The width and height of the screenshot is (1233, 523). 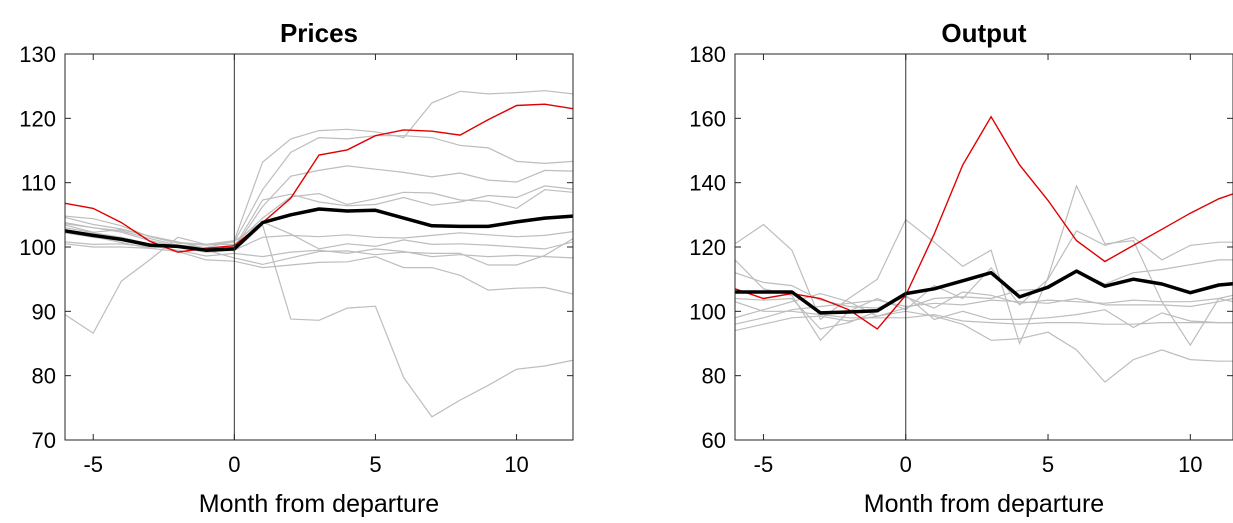 What do you see at coordinates (44, 311) in the screenshot?
I see `y-tick-label: 90` at bounding box center [44, 311].